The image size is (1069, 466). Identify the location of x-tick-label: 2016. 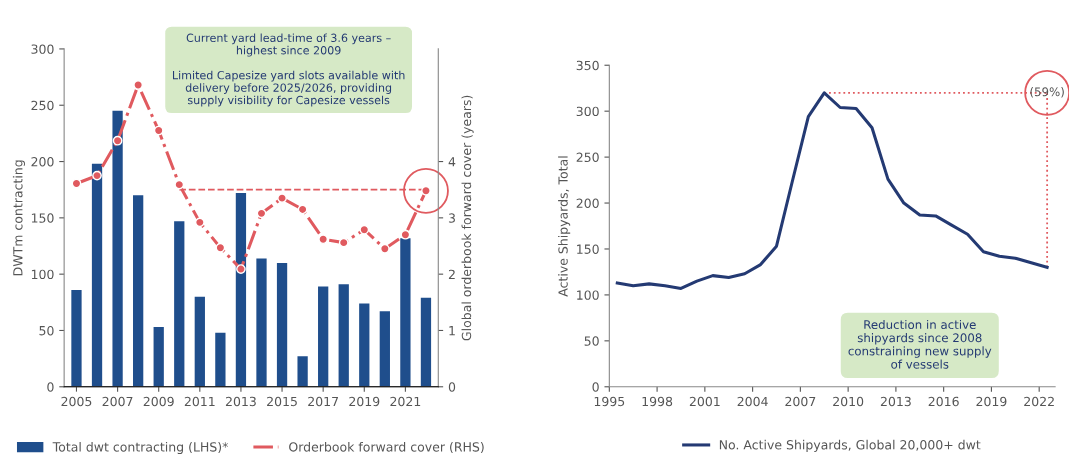
(943, 401).